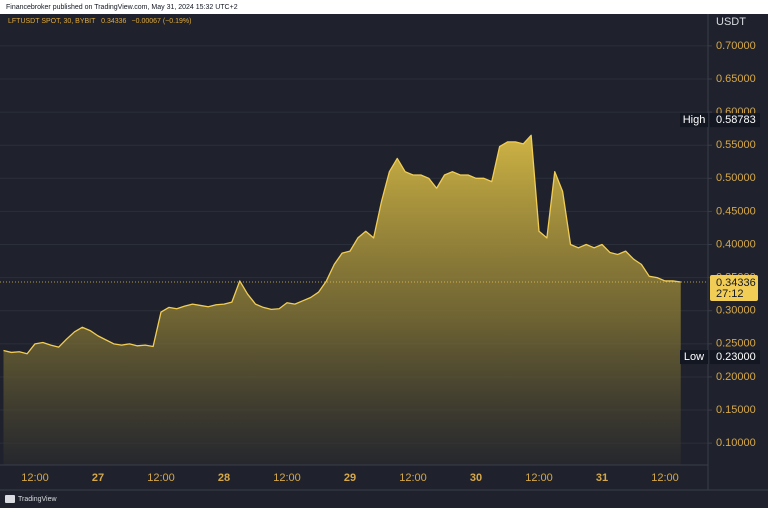 The width and height of the screenshot is (768, 508). I want to click on y-tick-label: 0.70000, so click(736, 46).